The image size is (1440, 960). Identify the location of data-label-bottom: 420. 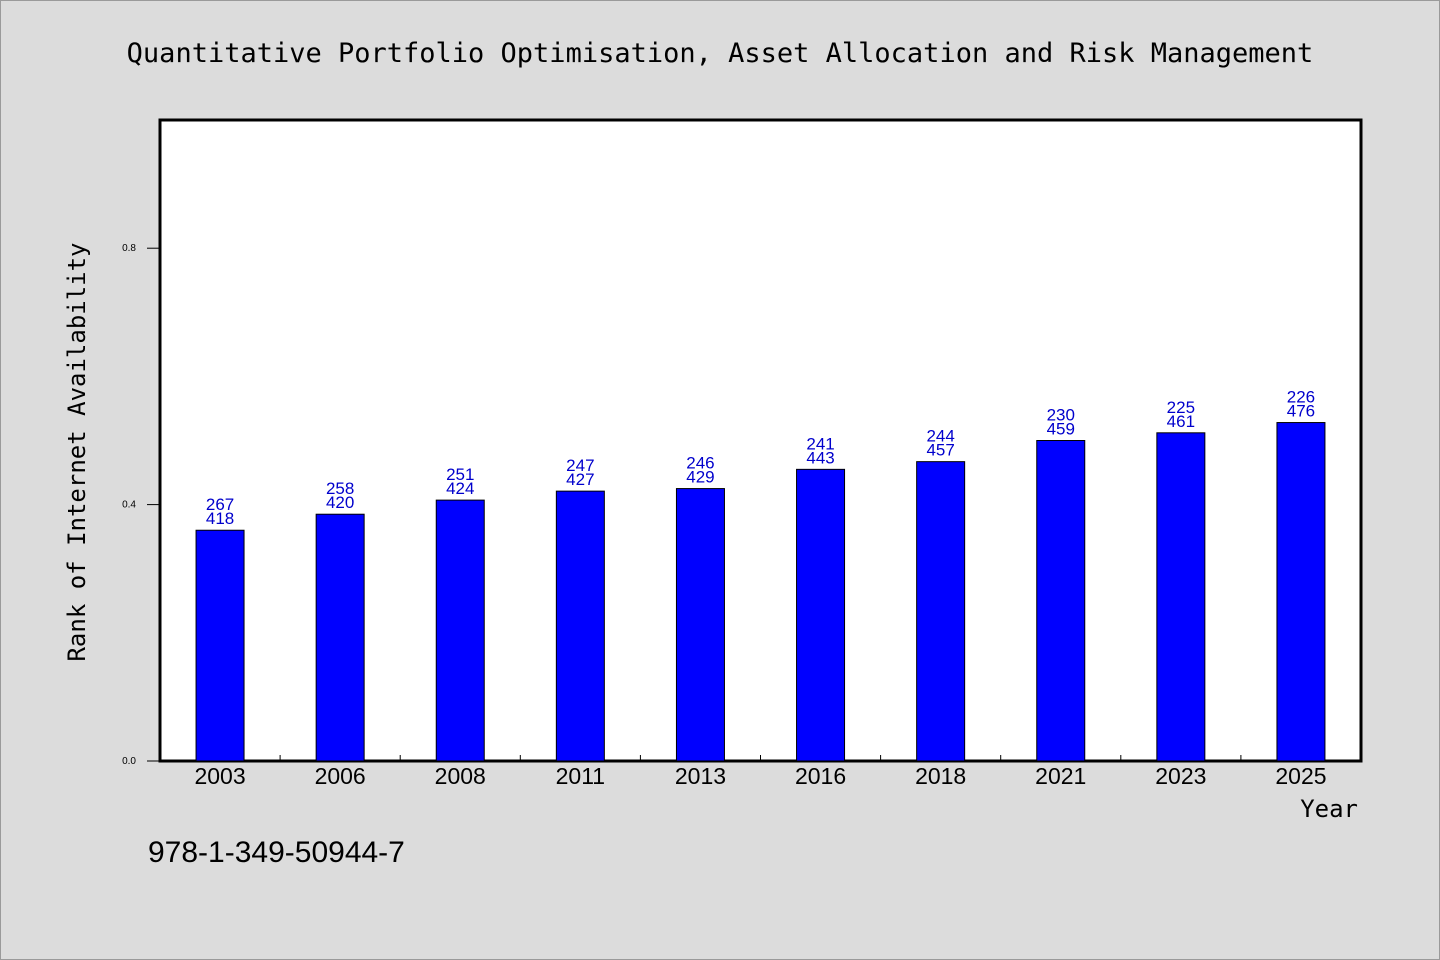
(340, 502).